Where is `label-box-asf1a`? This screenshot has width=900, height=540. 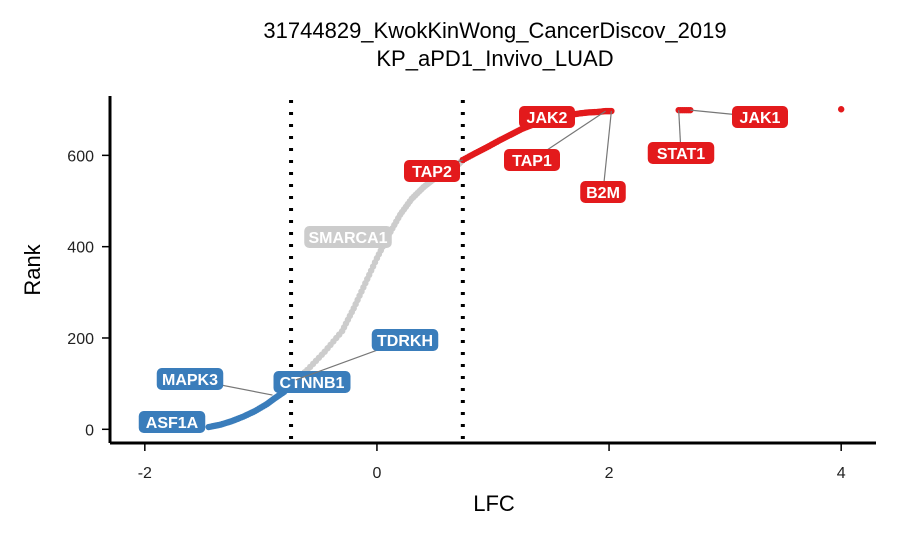
label-box-asf1a is located at coordinates (172, 422).